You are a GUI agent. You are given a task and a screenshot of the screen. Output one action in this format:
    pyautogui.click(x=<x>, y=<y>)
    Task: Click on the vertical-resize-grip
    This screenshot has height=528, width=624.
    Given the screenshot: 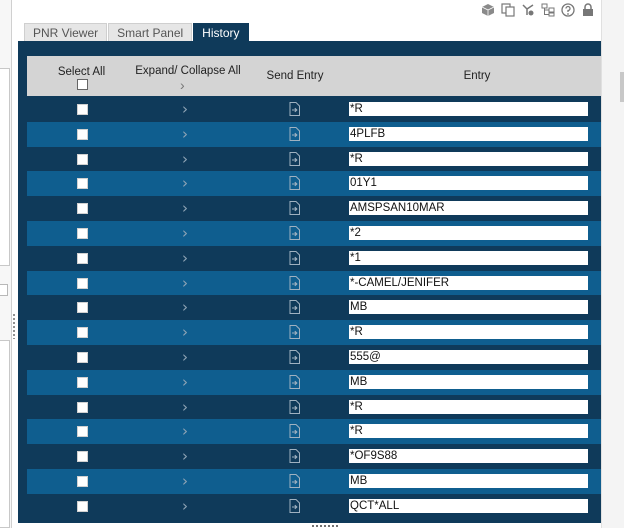 What is the action you would take?
    pyautogui.click(x=14, y=326)
    